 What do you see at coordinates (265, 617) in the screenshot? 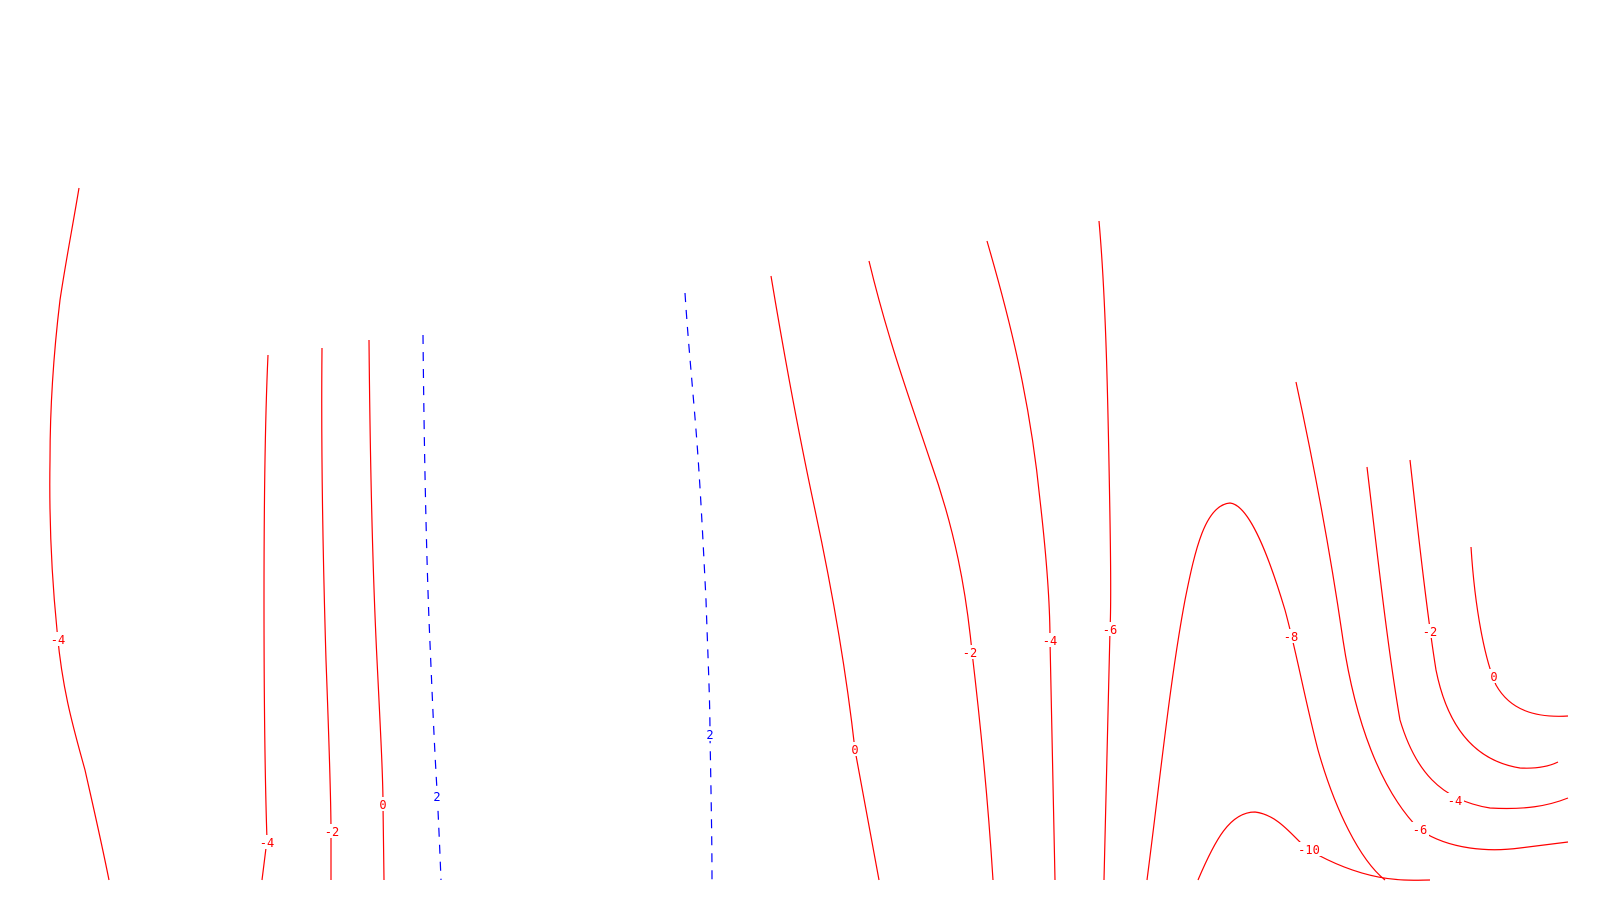
I see `contour-line-1-level--4` at bounding box center [265, 617].